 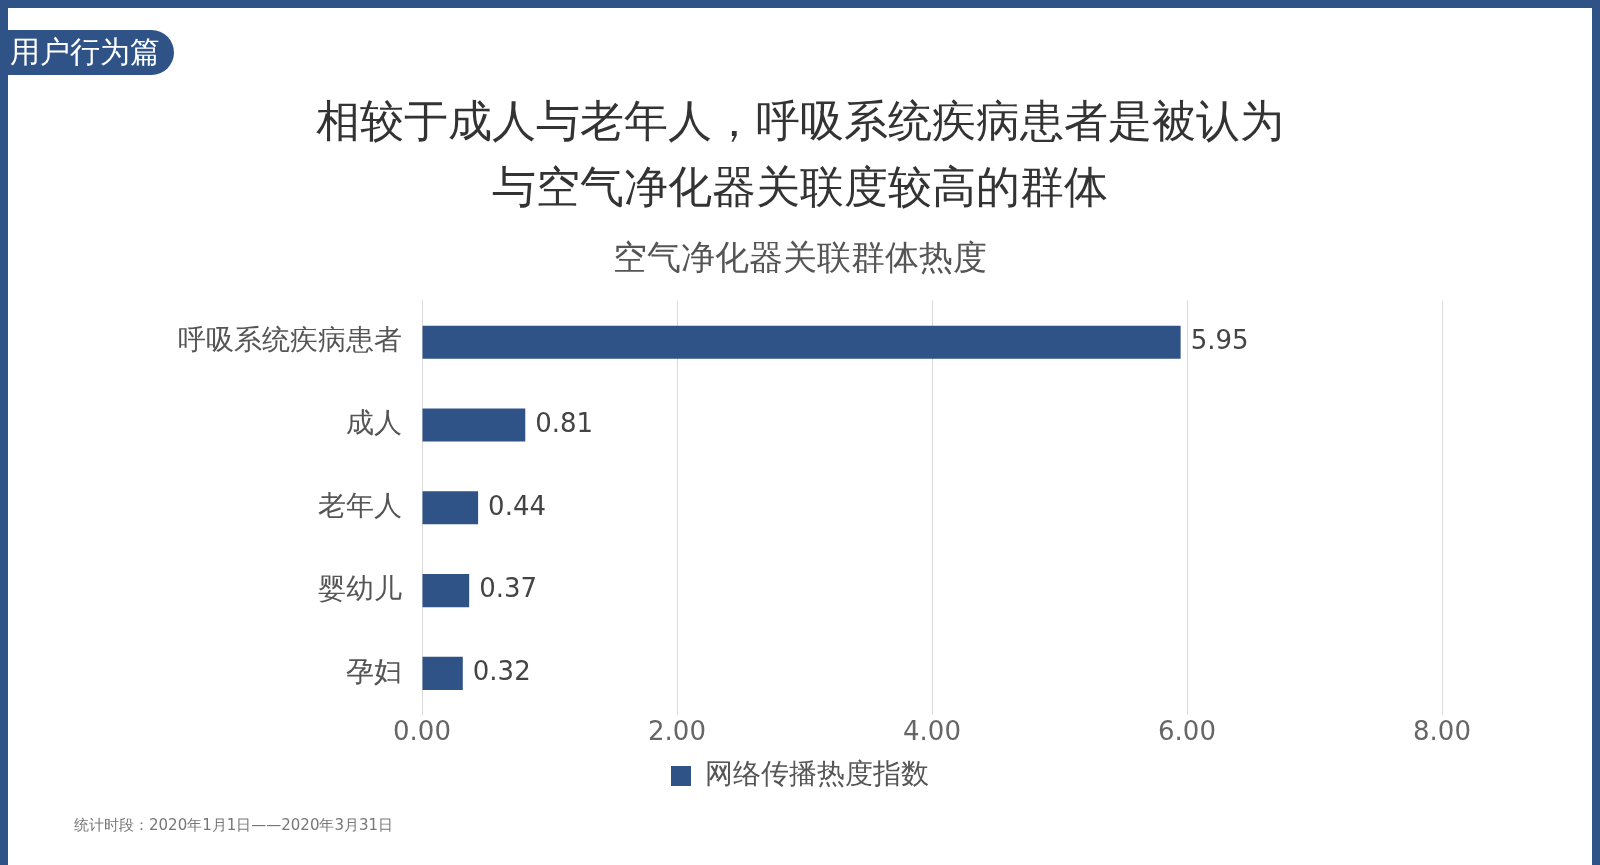 I want to click on data-label: 5.95, so click(x=1219, y=339).